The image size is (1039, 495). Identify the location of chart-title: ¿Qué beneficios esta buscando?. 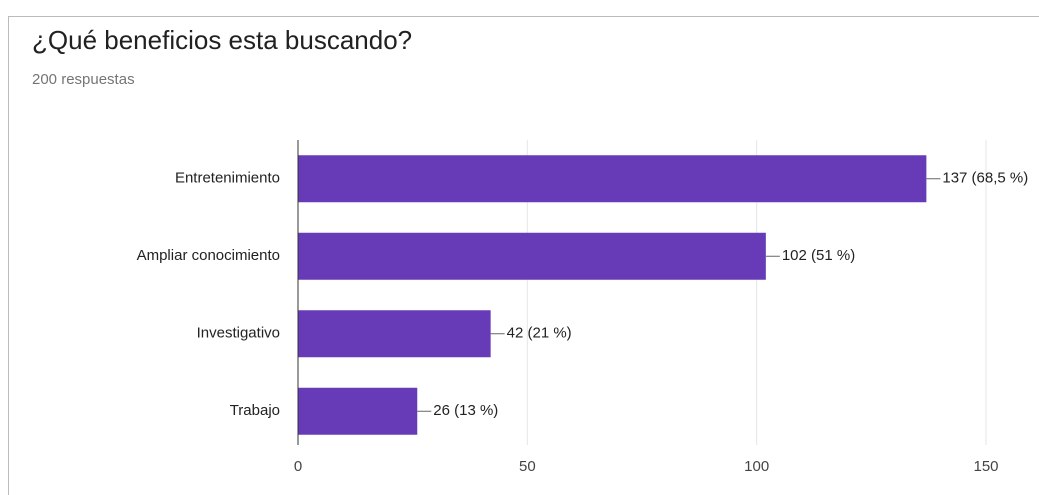
(222, 40).